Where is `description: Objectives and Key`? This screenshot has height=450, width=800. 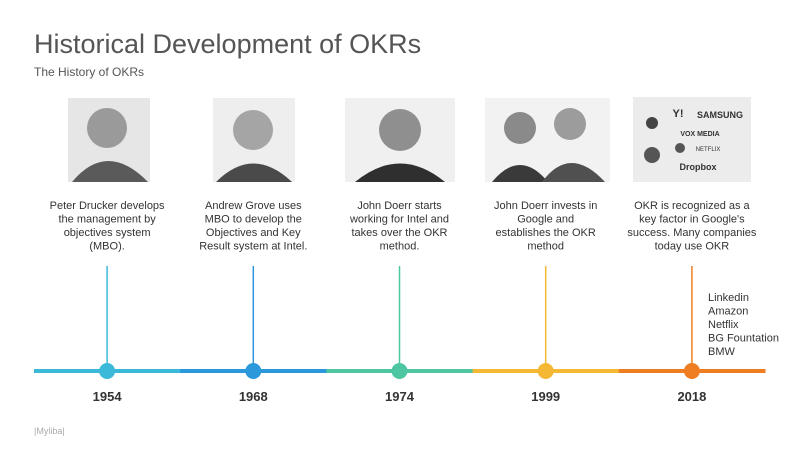
description: Objectives and Key is located at coordinates (253, 233).